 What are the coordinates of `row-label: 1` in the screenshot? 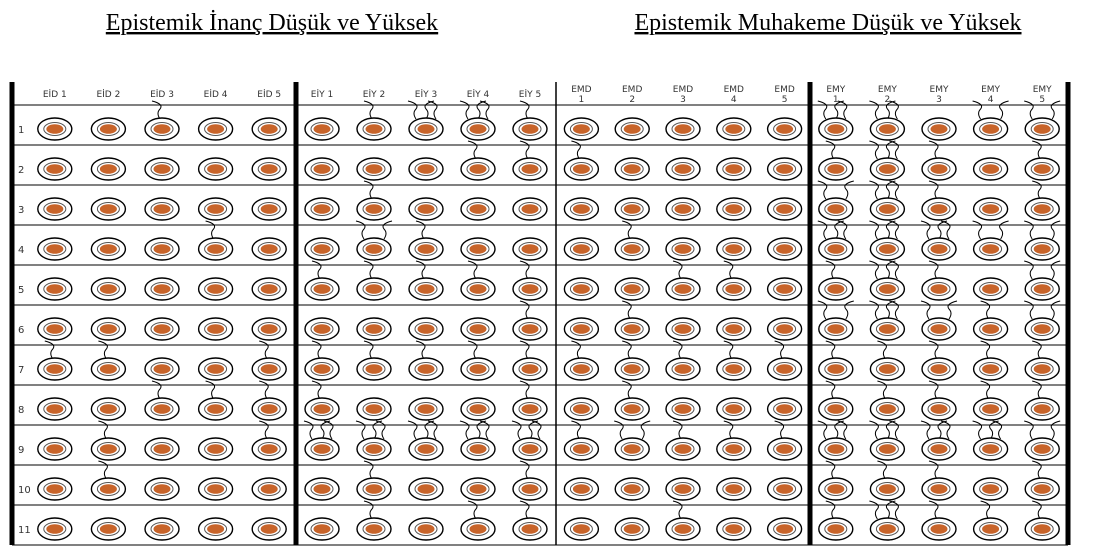 It's located at (21, 130).